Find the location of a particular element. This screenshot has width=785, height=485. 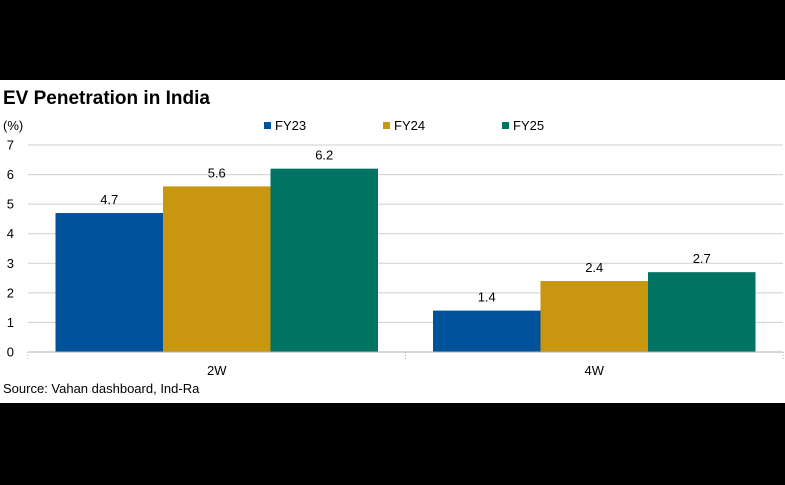

x-tick-label: 4W is located at coordinates (595, 370).